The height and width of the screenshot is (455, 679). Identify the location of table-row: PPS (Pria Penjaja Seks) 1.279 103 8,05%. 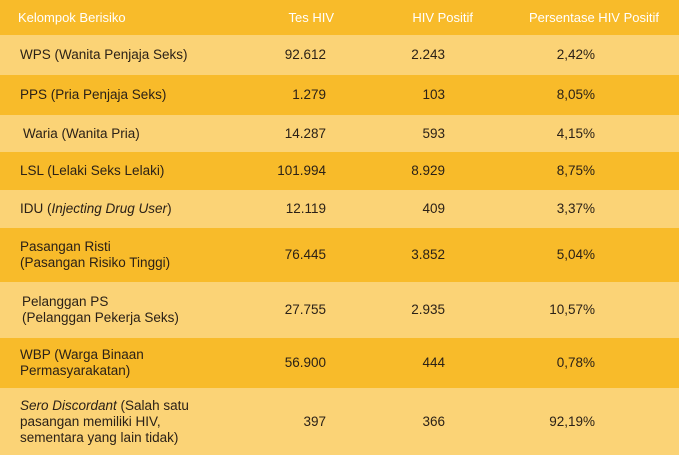
(339, 95).